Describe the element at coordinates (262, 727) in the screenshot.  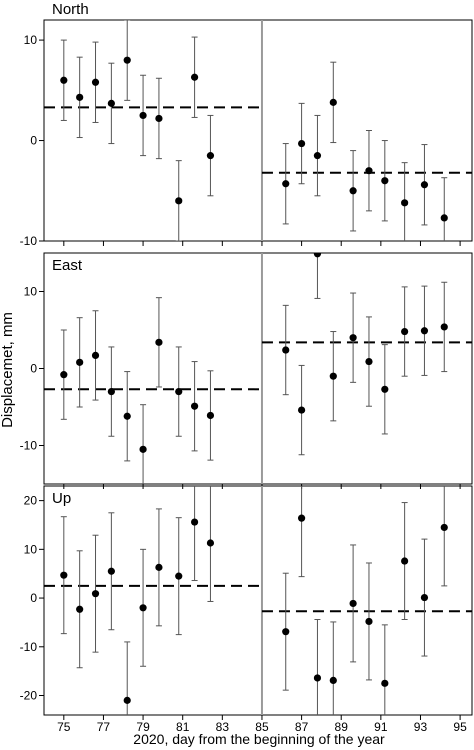
I see `x-tick-label: 85` at that location.